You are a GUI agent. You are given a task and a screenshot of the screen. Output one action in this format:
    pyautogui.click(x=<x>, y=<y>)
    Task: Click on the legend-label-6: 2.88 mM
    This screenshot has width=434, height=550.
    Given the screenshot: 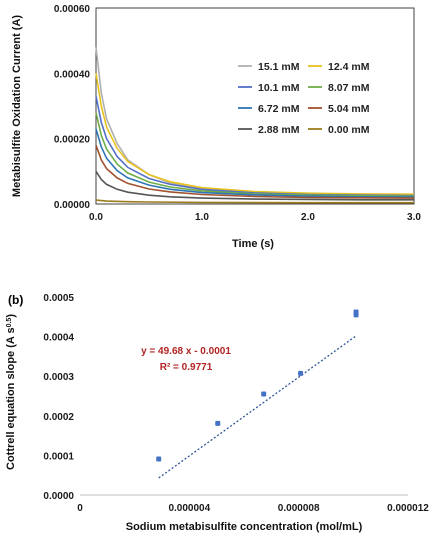 What is the action you would take?
    pyautogui.click(x=279, y=130)
    